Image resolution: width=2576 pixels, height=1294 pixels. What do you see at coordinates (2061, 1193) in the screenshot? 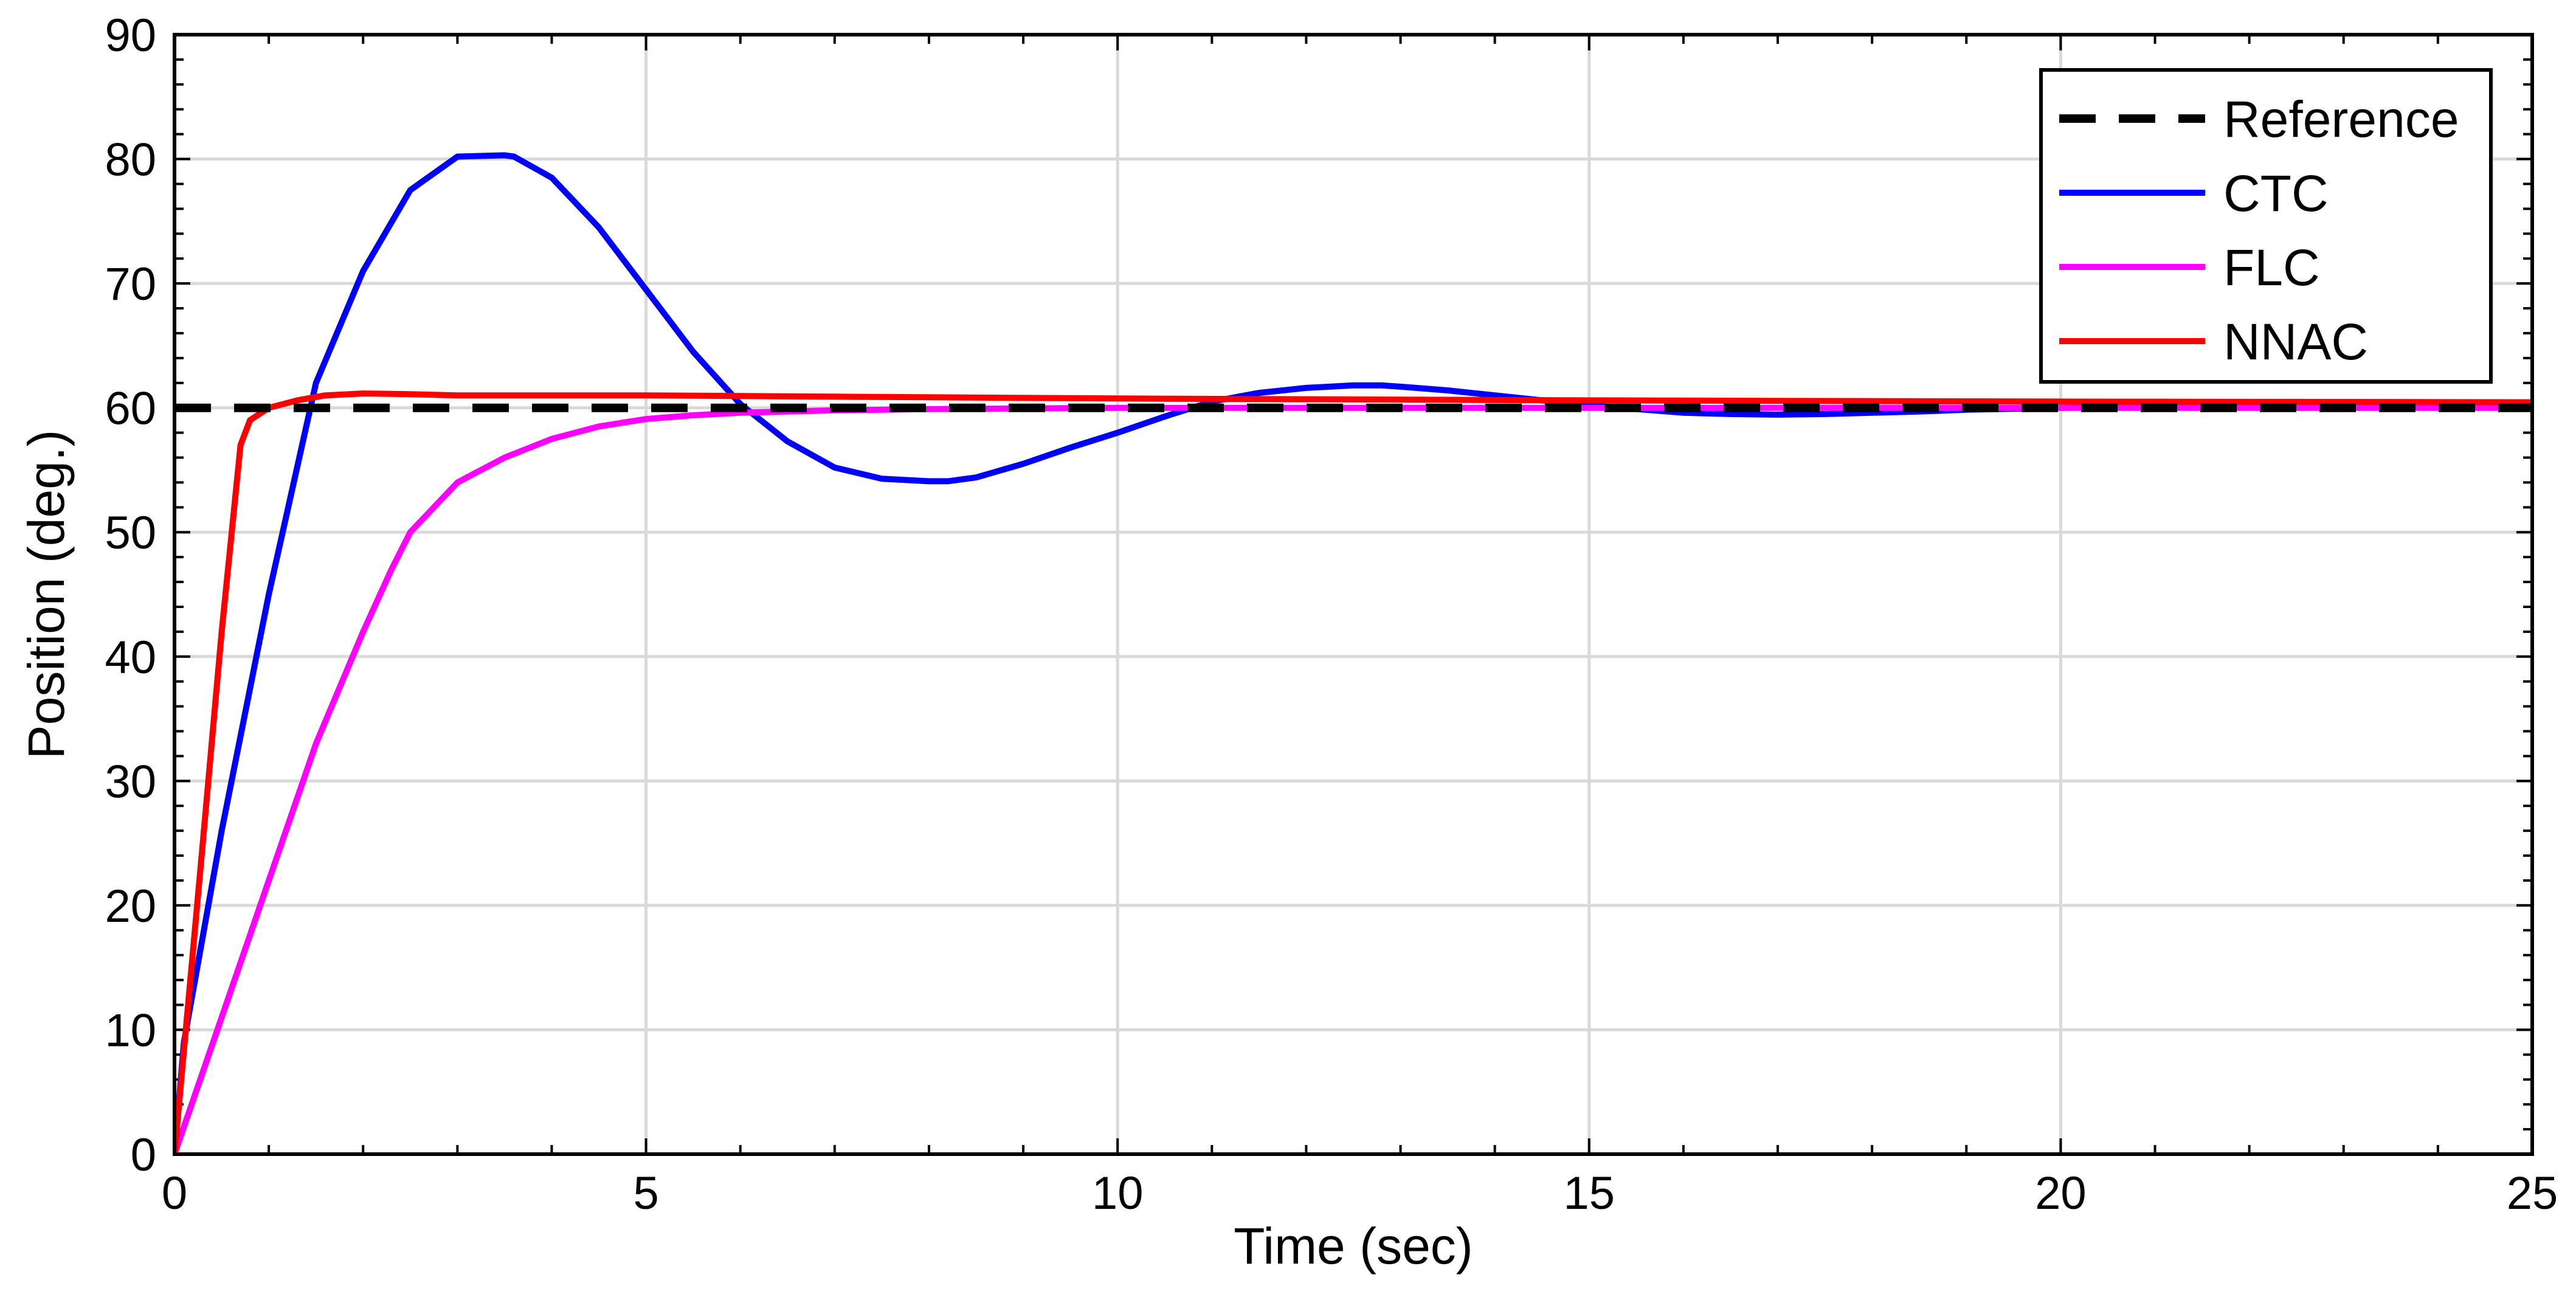
I see `x-tick-label: 20` at bounding box center [2061, 1193].